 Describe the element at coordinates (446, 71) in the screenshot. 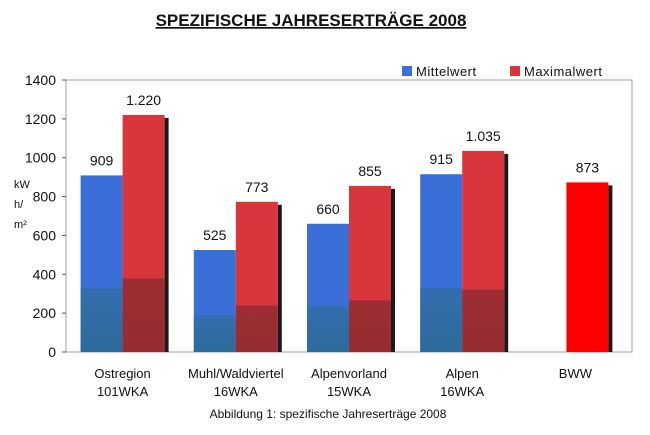

I see `legend-label: Mittelwert` at that location.